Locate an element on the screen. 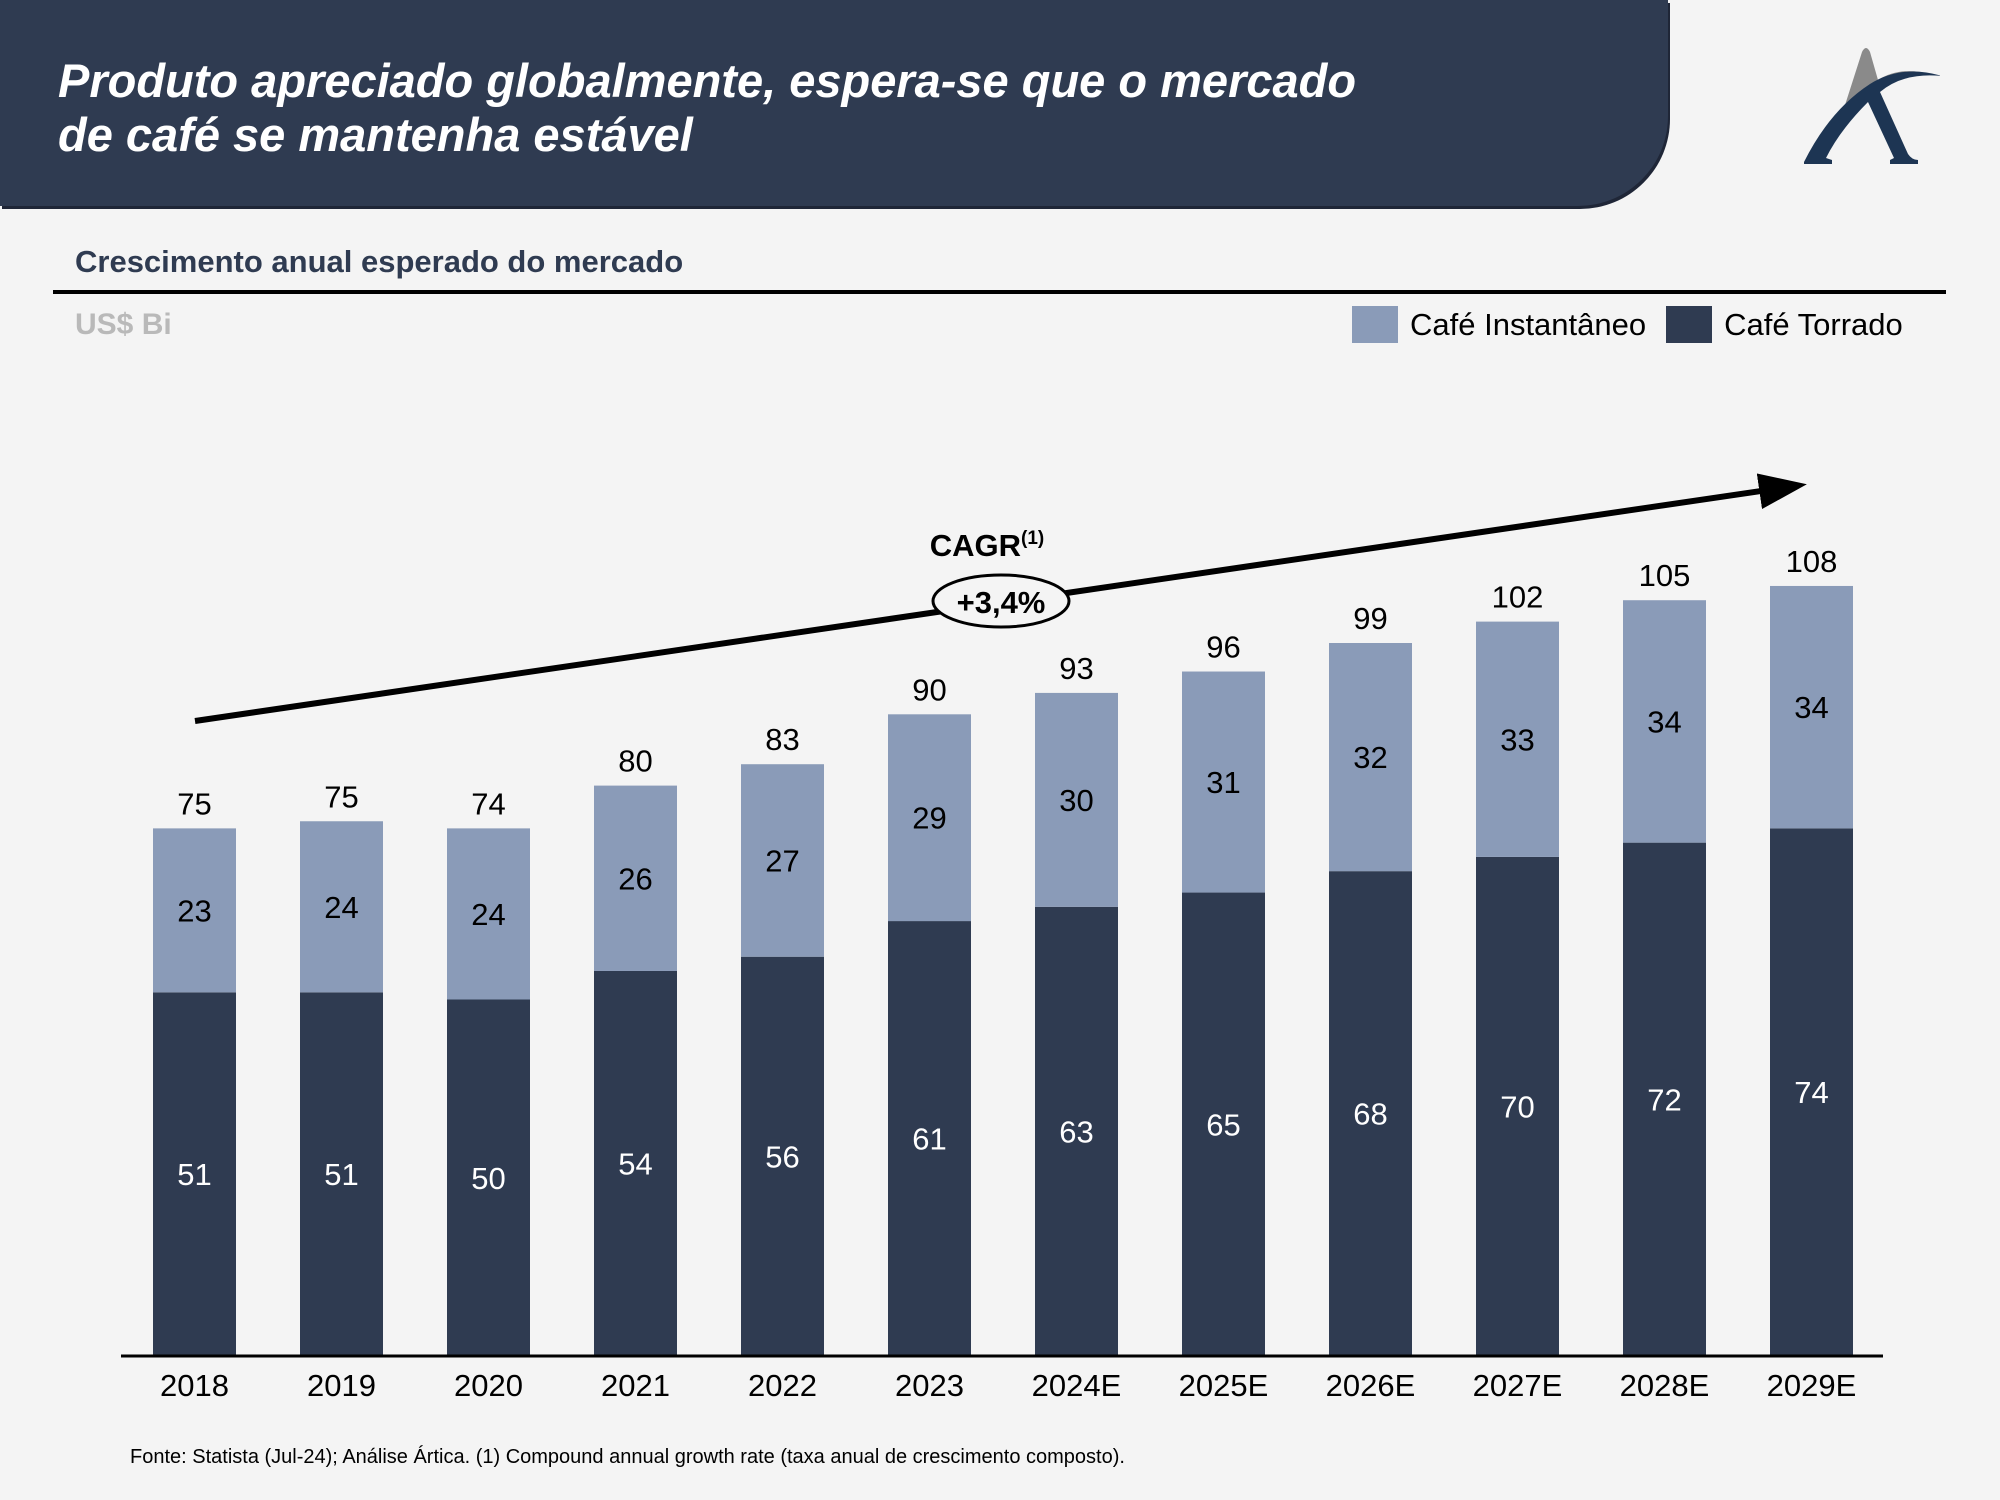 This screenshot has height=1500, width=2000. x-tick-label: 2019 is located at coordinates (341, 1385).